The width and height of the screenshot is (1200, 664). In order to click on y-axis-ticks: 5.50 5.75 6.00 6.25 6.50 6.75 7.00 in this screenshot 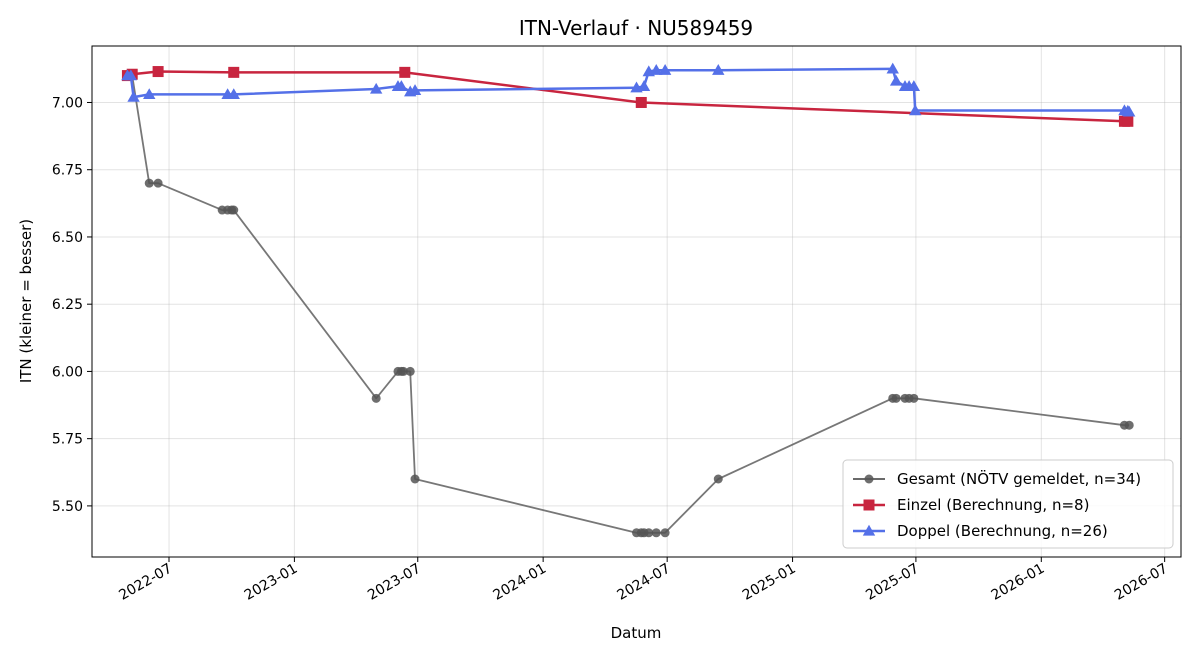, I will do `click(72, 305)`.